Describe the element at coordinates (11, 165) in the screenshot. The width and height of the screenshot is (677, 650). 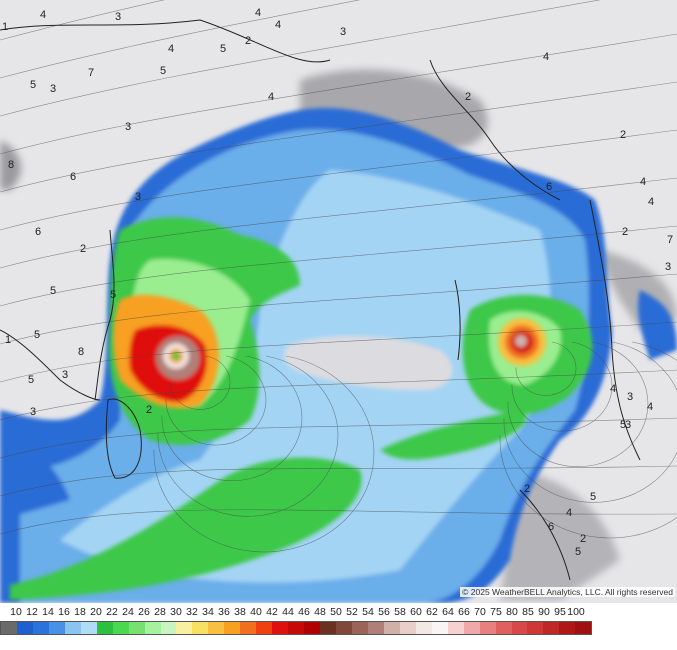
I see `contour-label: 8` at that location.